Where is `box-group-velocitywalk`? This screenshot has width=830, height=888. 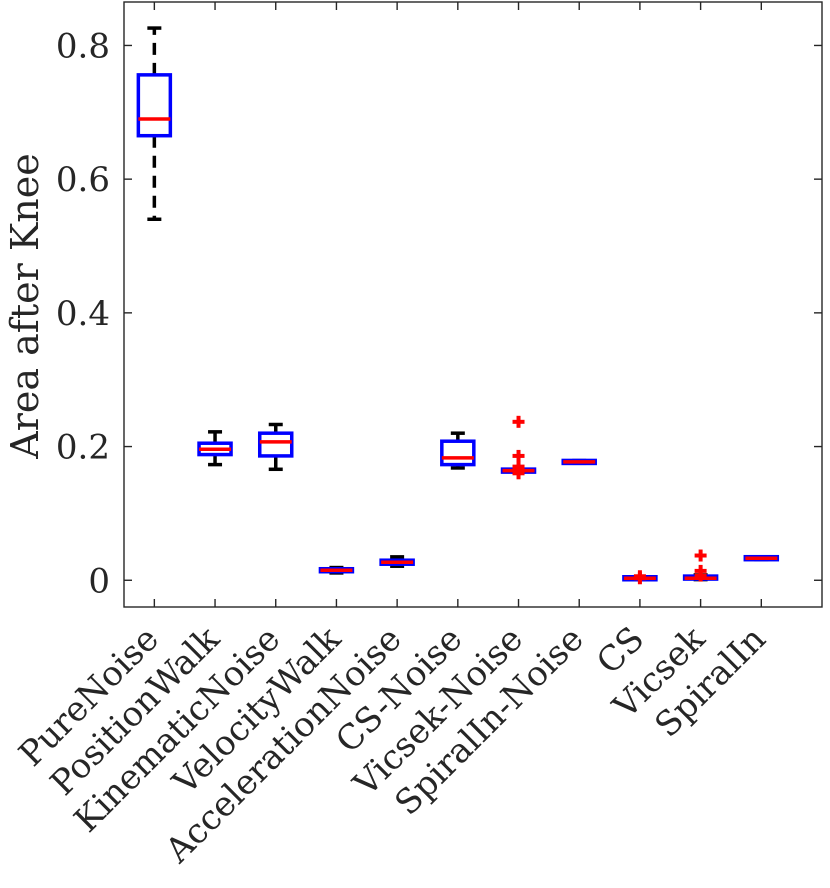
box-group-velocitywalk is located at coordinates (336, 570).